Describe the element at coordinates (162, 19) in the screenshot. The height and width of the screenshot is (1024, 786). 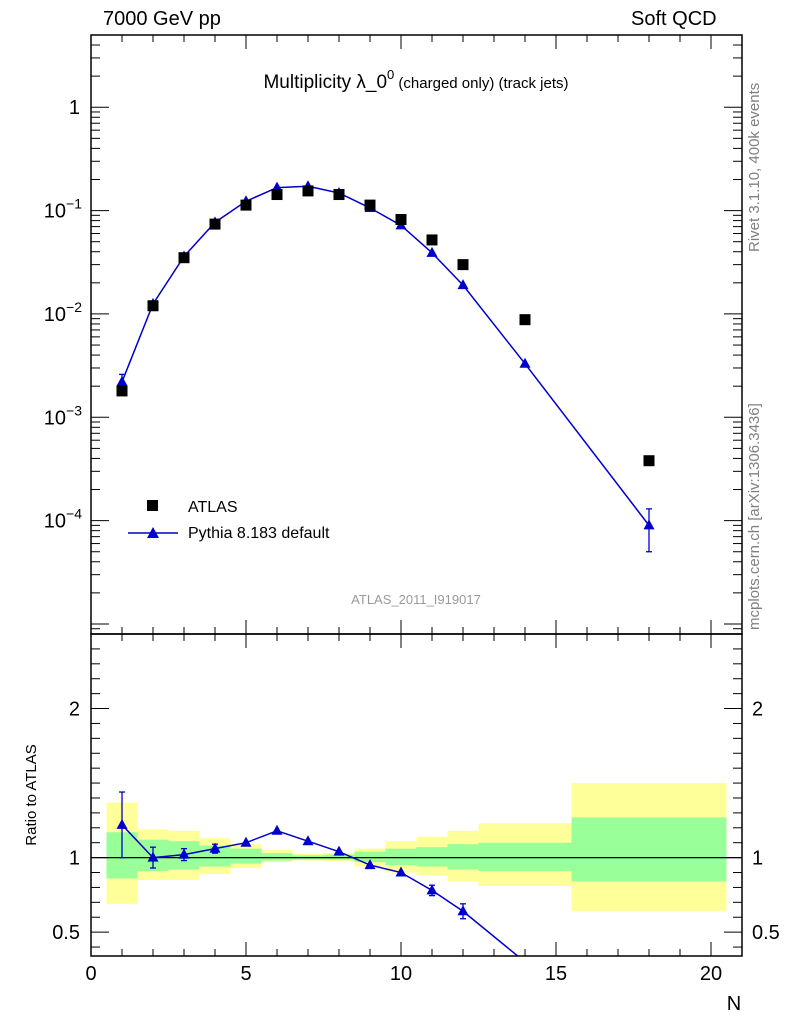
I see `energy-label: 7000 GeV pp` at that location.